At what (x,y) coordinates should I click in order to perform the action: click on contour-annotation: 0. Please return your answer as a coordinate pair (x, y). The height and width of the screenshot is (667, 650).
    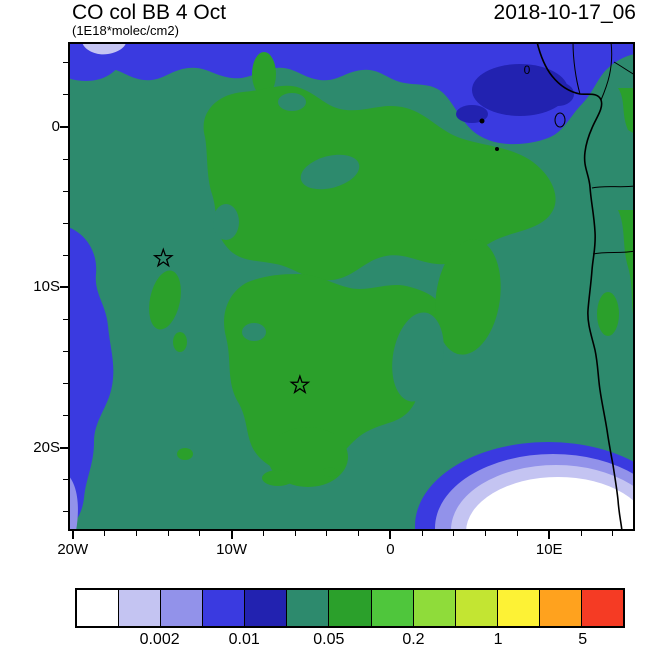
    Looking at the image, I should click on (527, 70).